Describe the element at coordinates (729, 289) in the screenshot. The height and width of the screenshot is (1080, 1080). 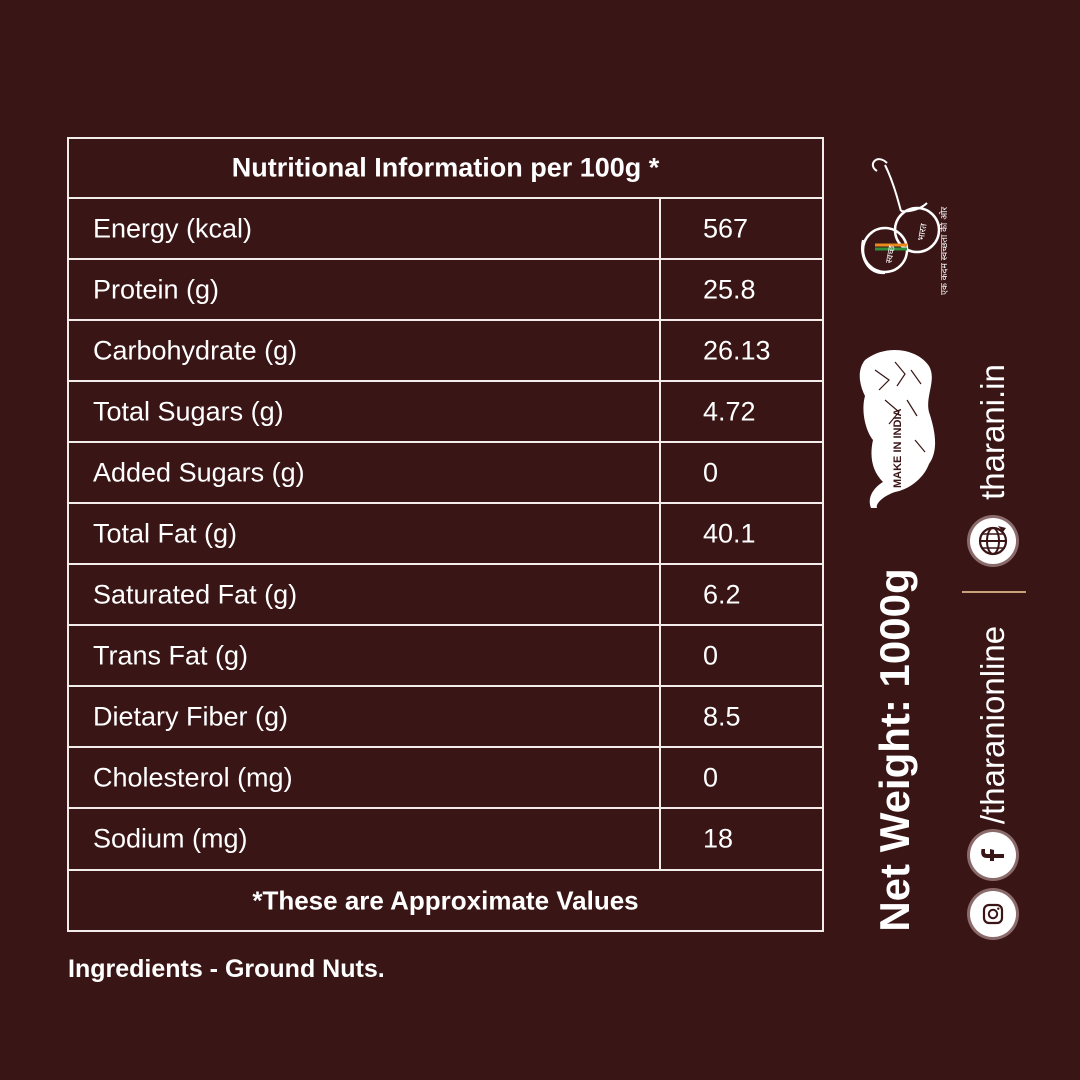
I see `nutrient-value: 25.8` at that location.